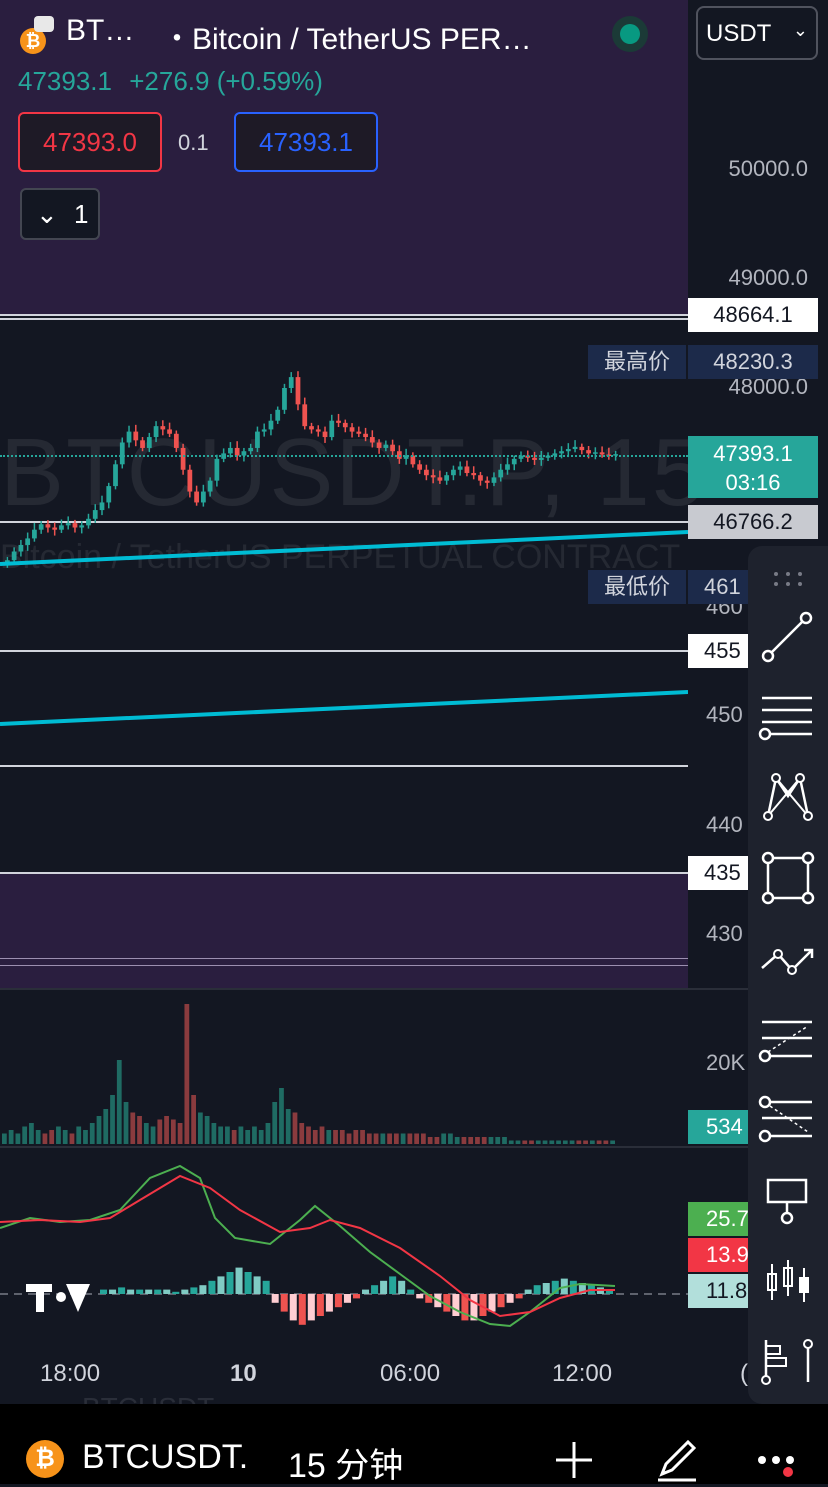  I want to click on drawing-pen-icon, so click(677, 1459).